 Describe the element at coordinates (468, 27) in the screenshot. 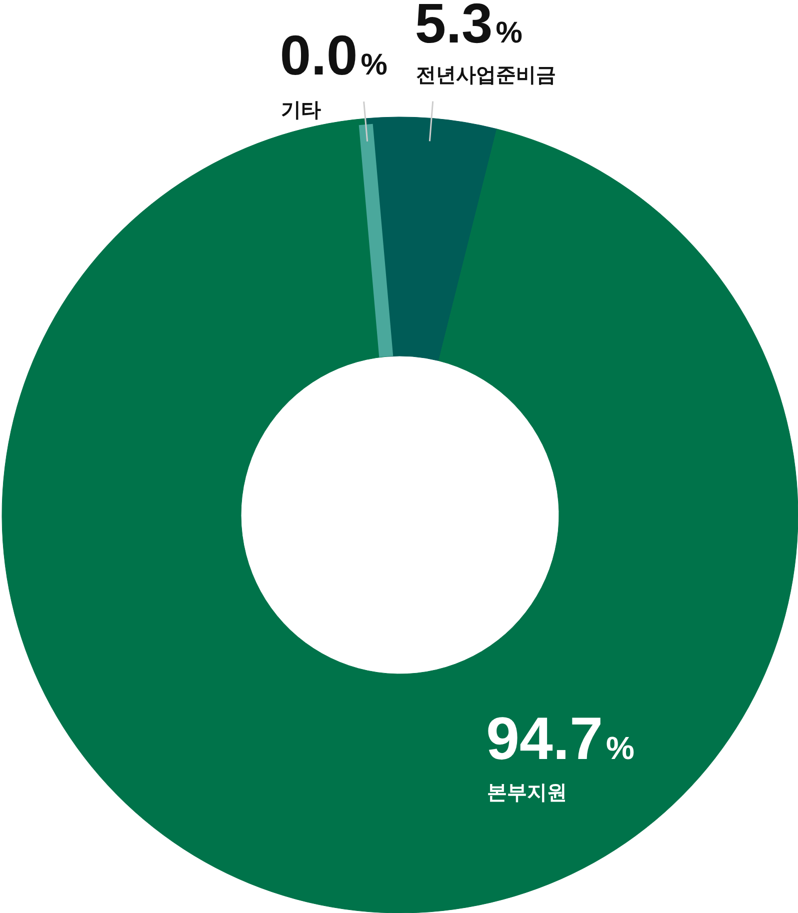

I see `data-label: 5.3%` at that location.